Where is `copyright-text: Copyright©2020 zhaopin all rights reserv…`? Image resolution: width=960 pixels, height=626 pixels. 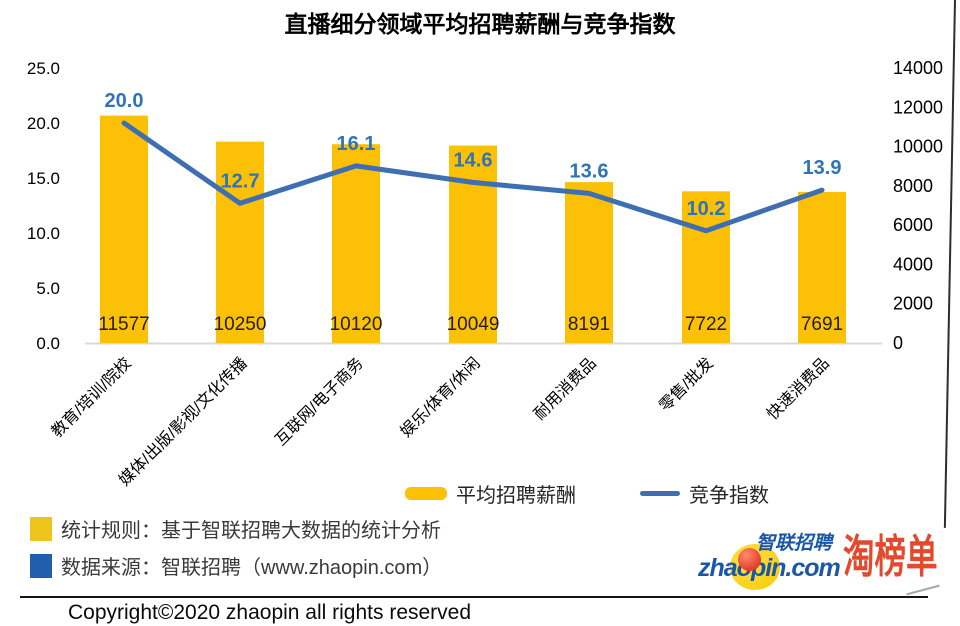
copyright-text: Copyright©2020 zhaopin all rights reserv… is located at coordinates (270, 612).